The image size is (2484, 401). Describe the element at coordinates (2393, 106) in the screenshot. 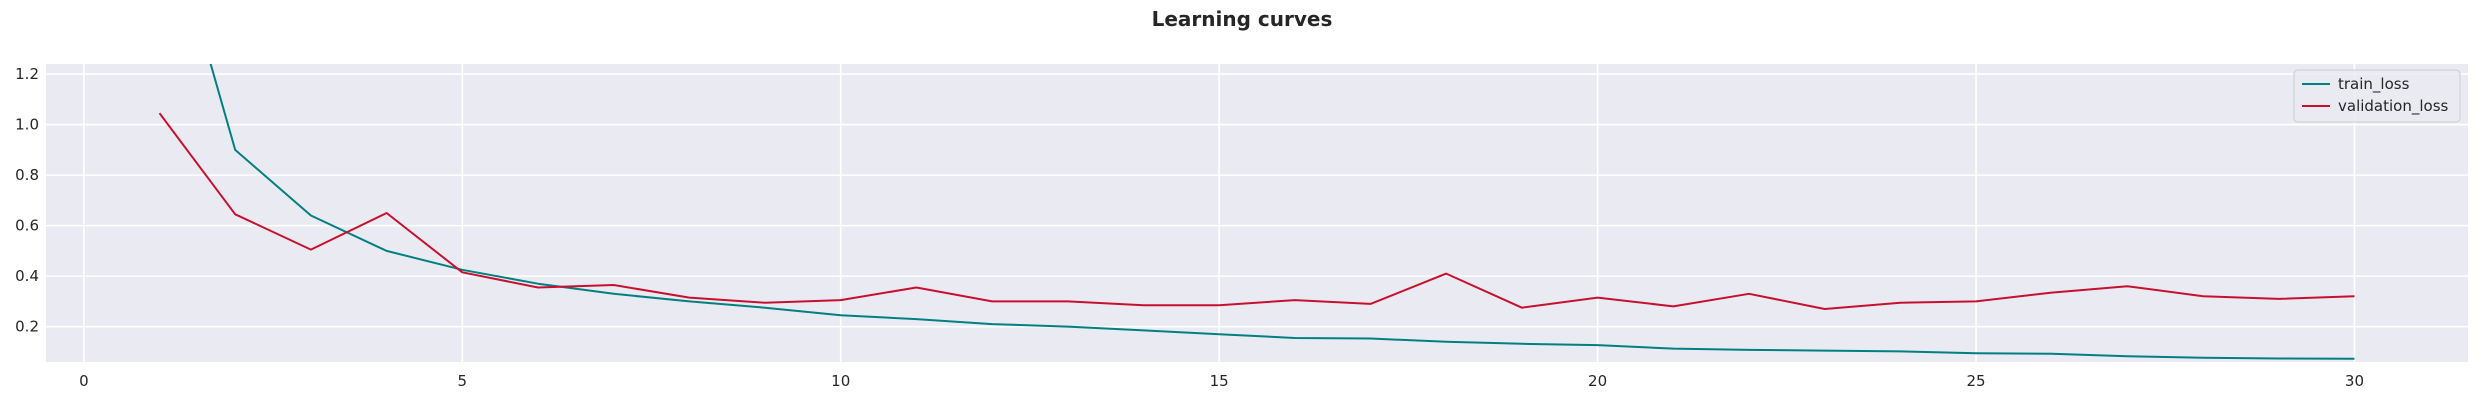

I see `legend-label: validation_loss` at that location.